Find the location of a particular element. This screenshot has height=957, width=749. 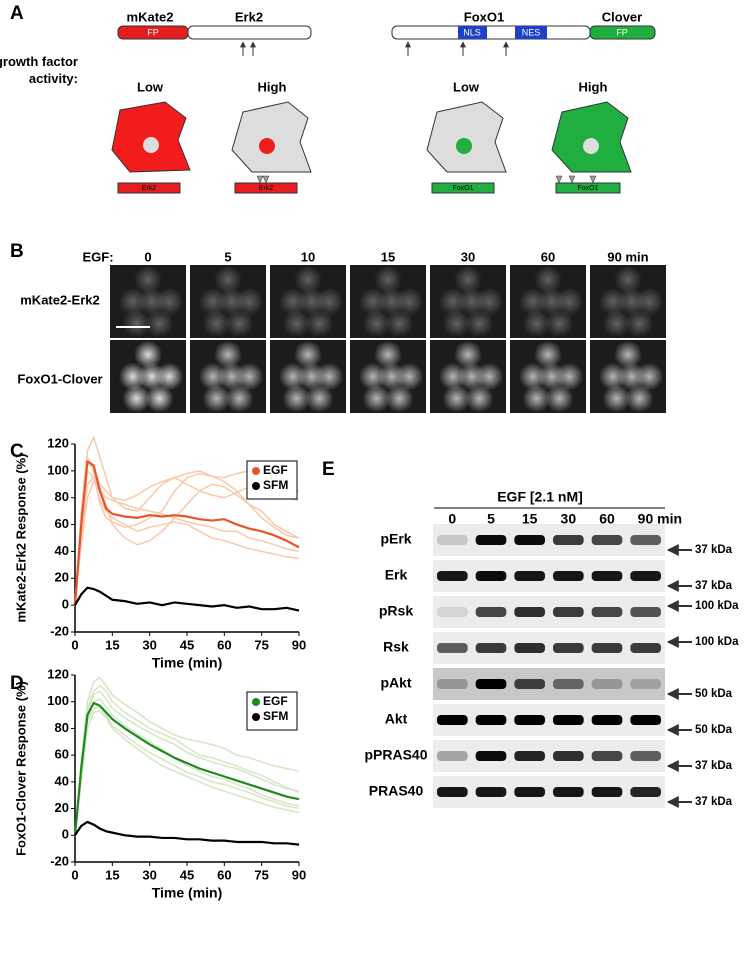

blot-label: Erk is located at coordinates (396, 575).